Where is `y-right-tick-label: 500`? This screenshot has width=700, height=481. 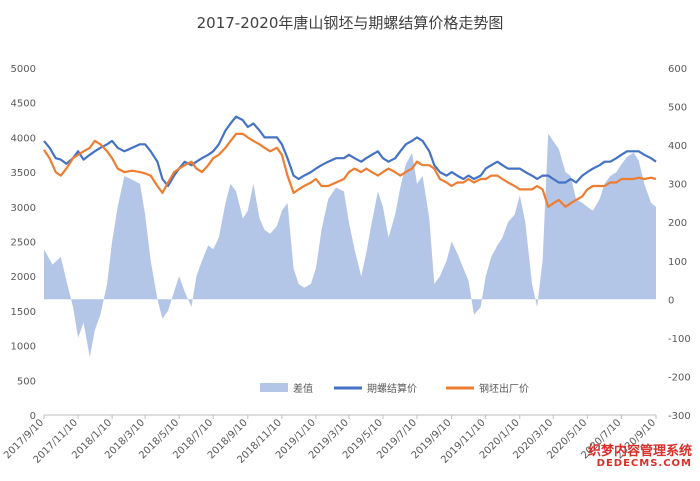 y-right-tick-label: 500 is located at coordinates (677, 108).